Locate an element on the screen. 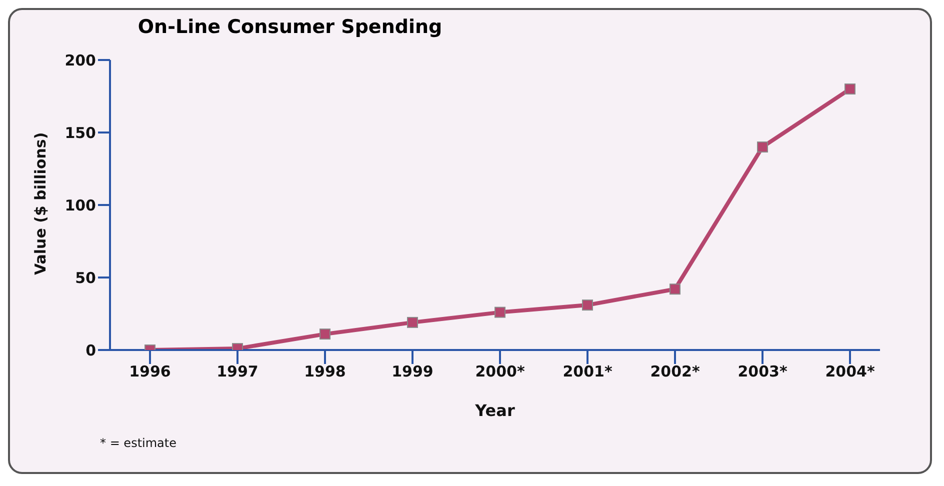  x-tick-label: 1999 is located at coordinates (413, 371).